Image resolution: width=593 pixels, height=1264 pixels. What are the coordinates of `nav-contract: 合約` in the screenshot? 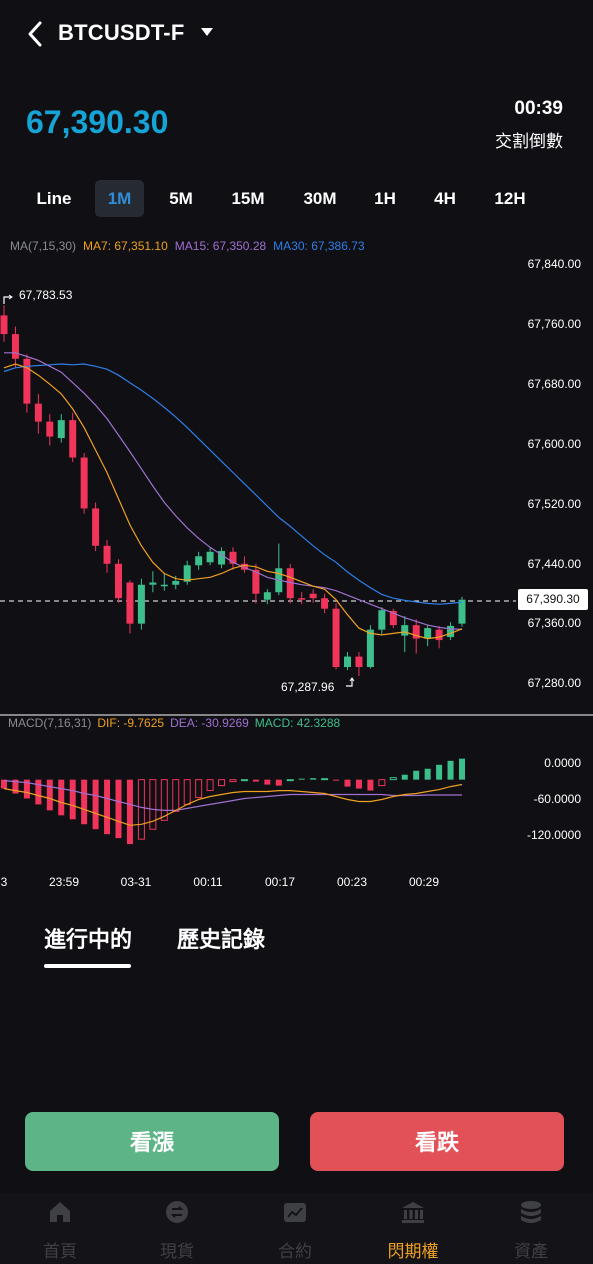 It's located at (295, 1228).